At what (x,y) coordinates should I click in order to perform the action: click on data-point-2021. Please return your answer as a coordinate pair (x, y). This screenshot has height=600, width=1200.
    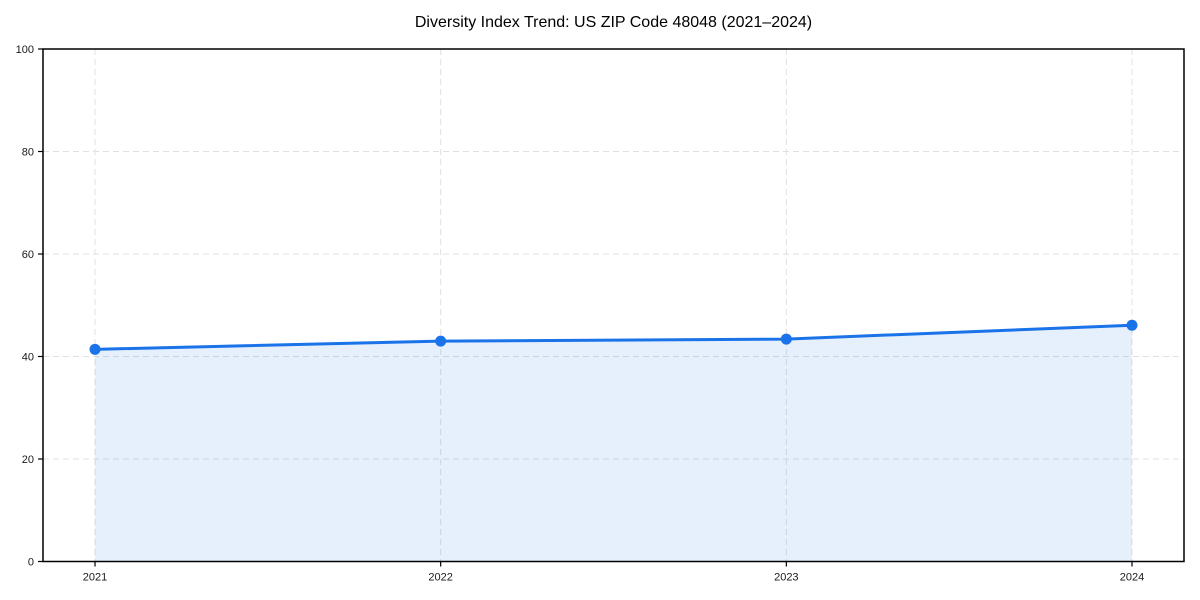
    Looking at the image, I should click on (95, 349).